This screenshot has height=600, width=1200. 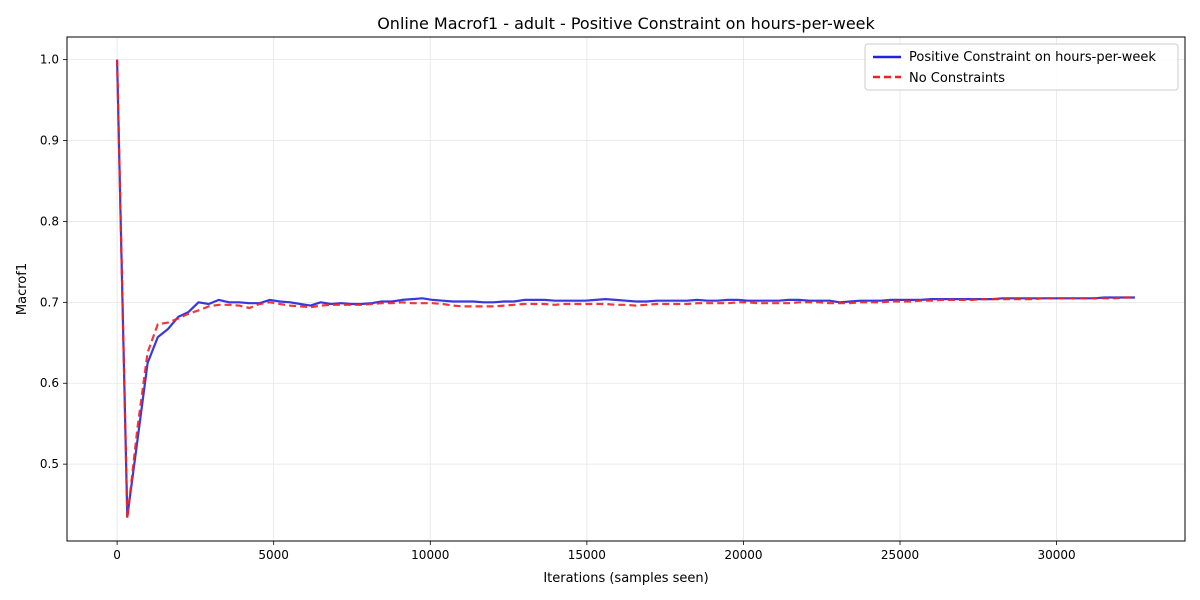 I want to click on legend-label-positive-constraint: Positive Constraint on hours-per-week, so click(x=1032, y=57).